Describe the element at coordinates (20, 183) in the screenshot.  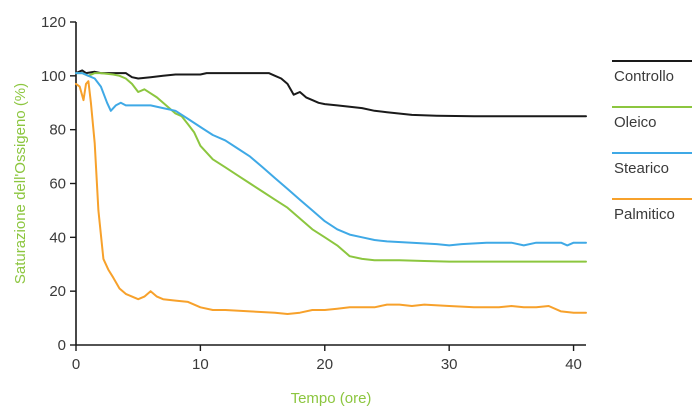
I see `y-axis-label: Saturazione dell'Ossigeno (%)` at that location.